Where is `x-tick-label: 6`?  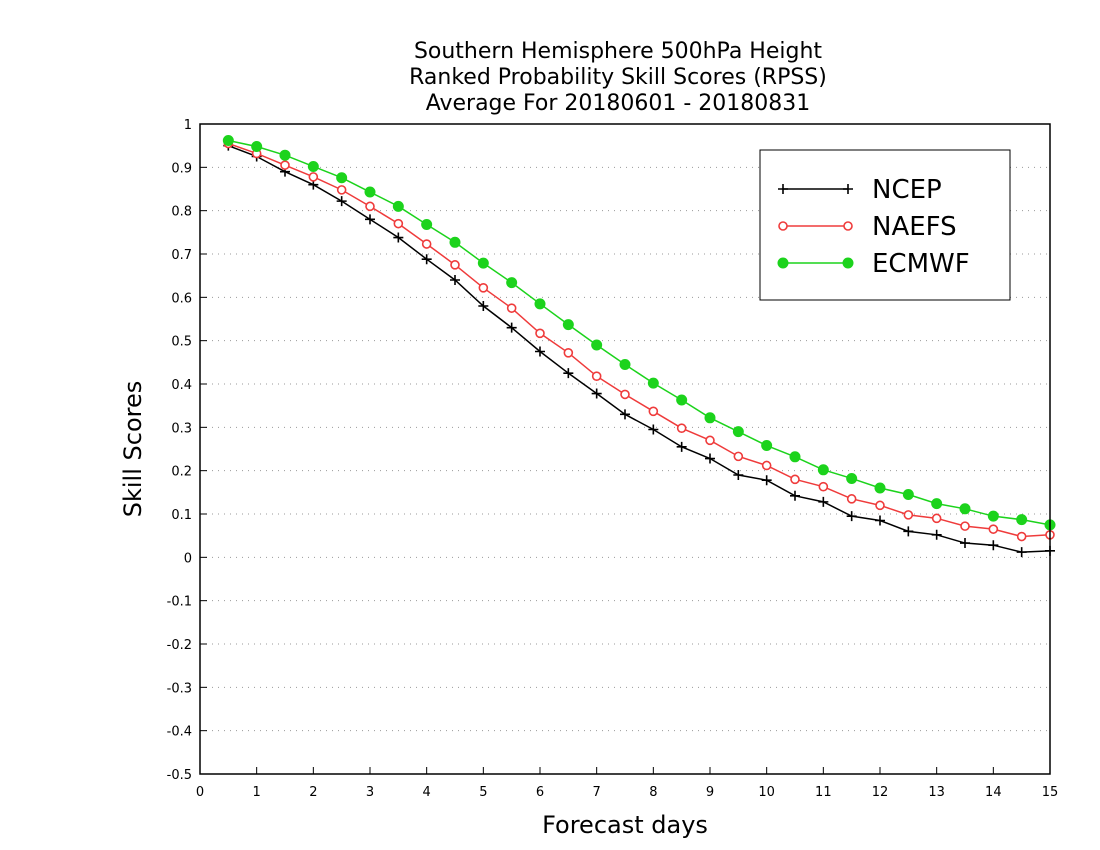
x-tick-label: 6 is located at coordinates (540, 792).